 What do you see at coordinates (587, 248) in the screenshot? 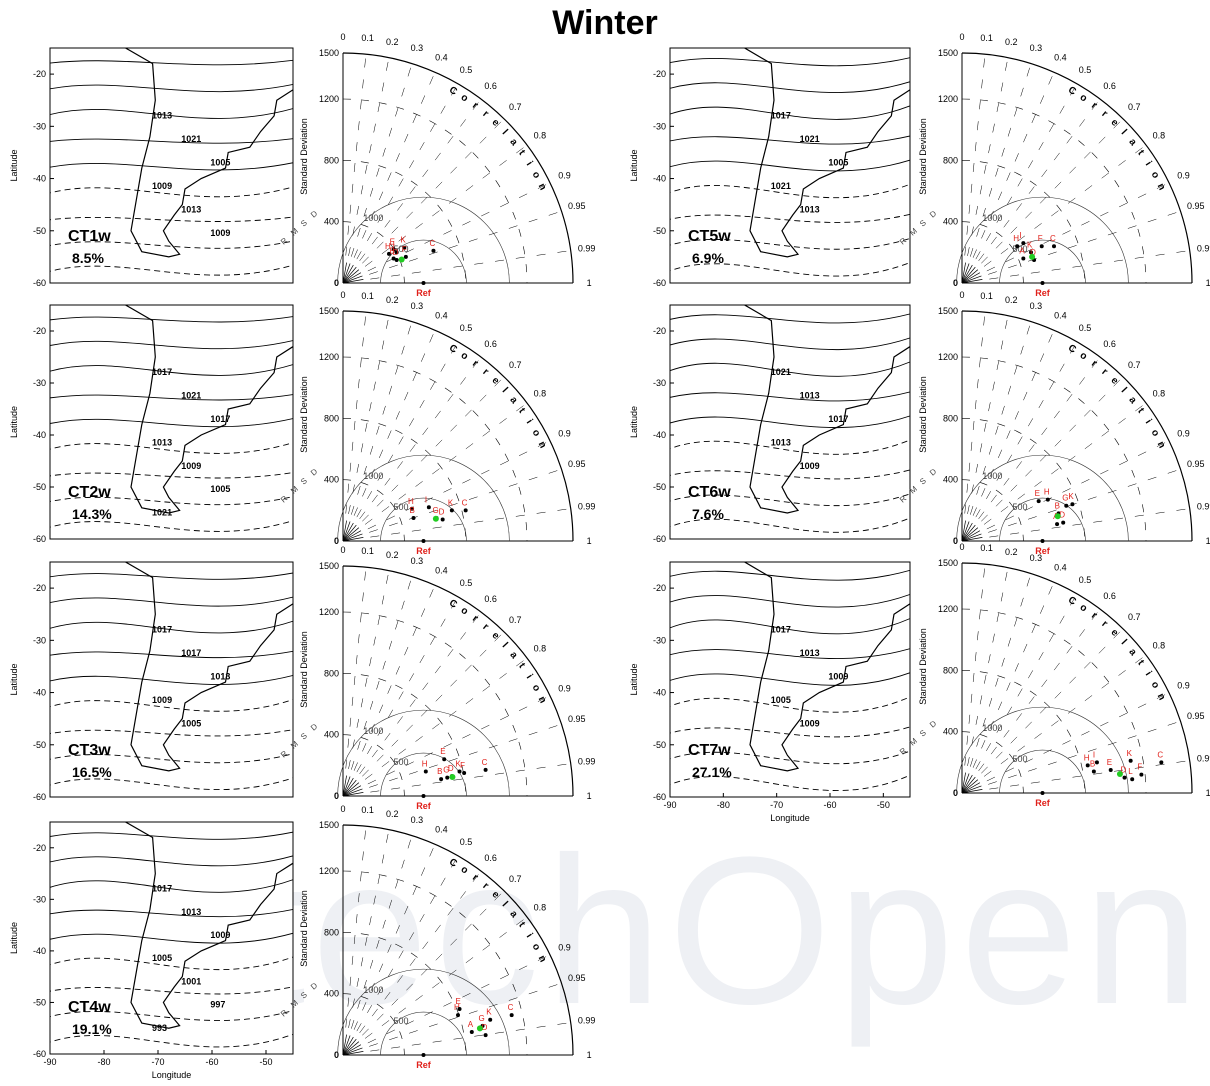
I see `correlation-tick-label: 0.99` at bounding box center [587, 248].